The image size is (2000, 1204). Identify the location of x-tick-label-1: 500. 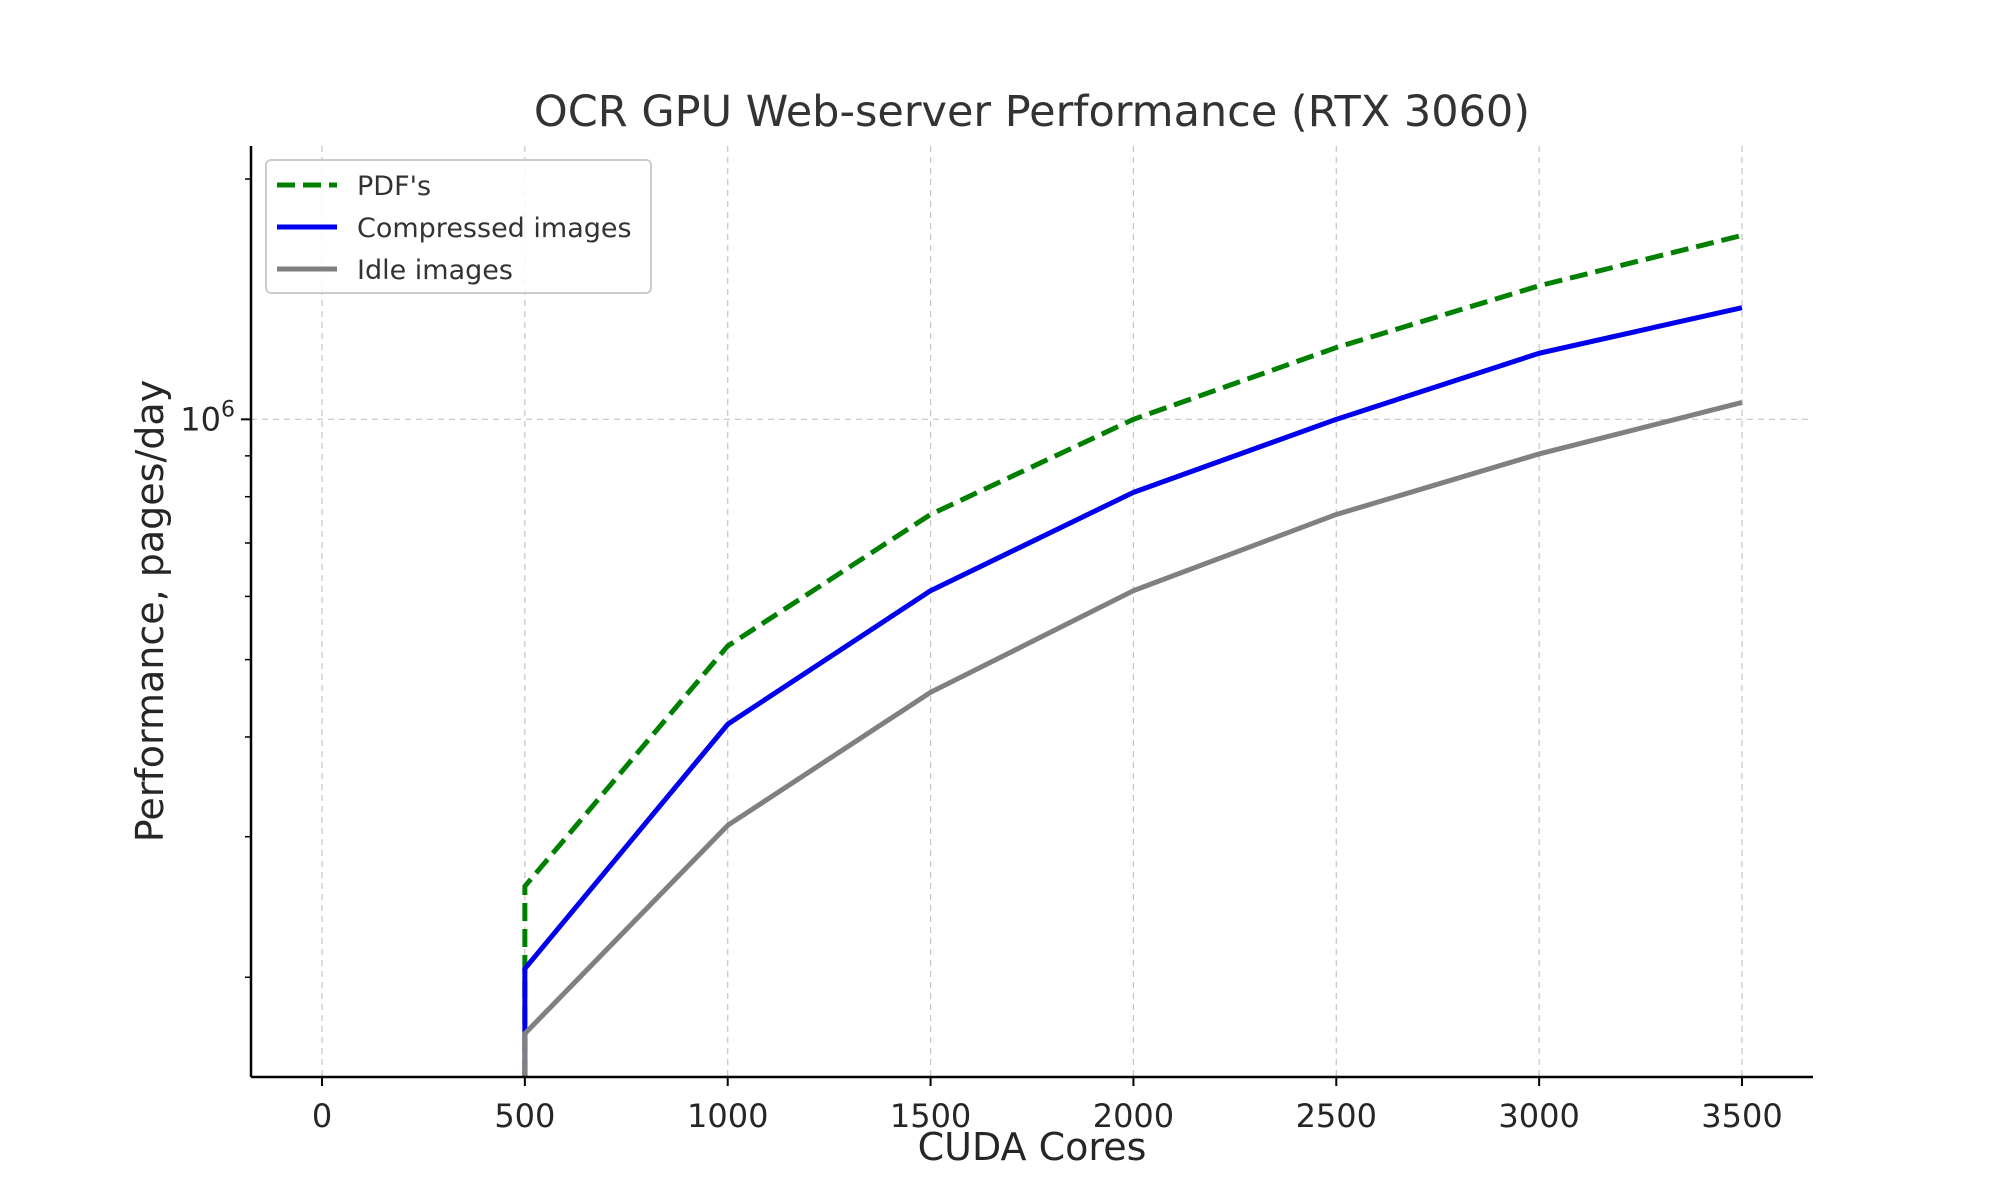
(524, 1116).